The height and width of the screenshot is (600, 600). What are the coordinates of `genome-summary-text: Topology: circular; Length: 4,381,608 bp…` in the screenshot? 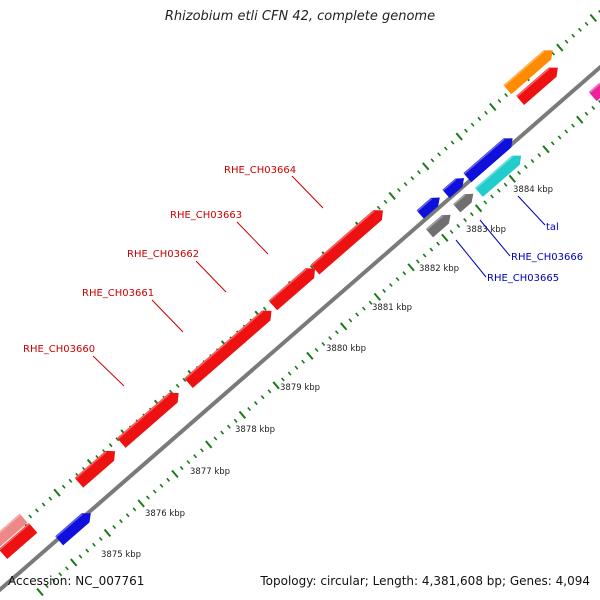 It's located at (425, 581).